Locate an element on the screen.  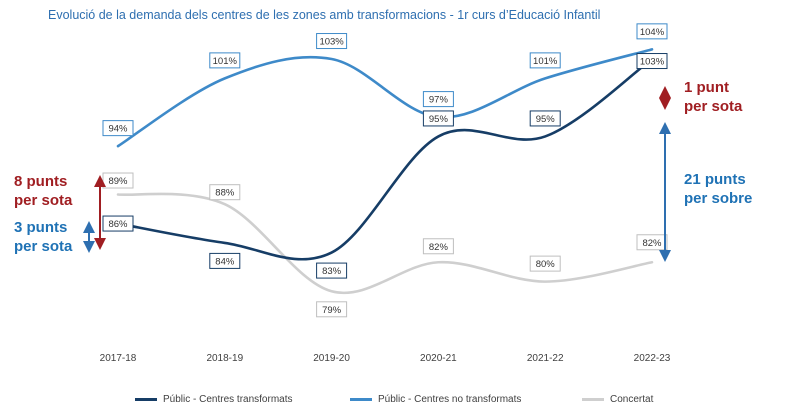
data-label-text: 84% is located at coordinates (225, 261).